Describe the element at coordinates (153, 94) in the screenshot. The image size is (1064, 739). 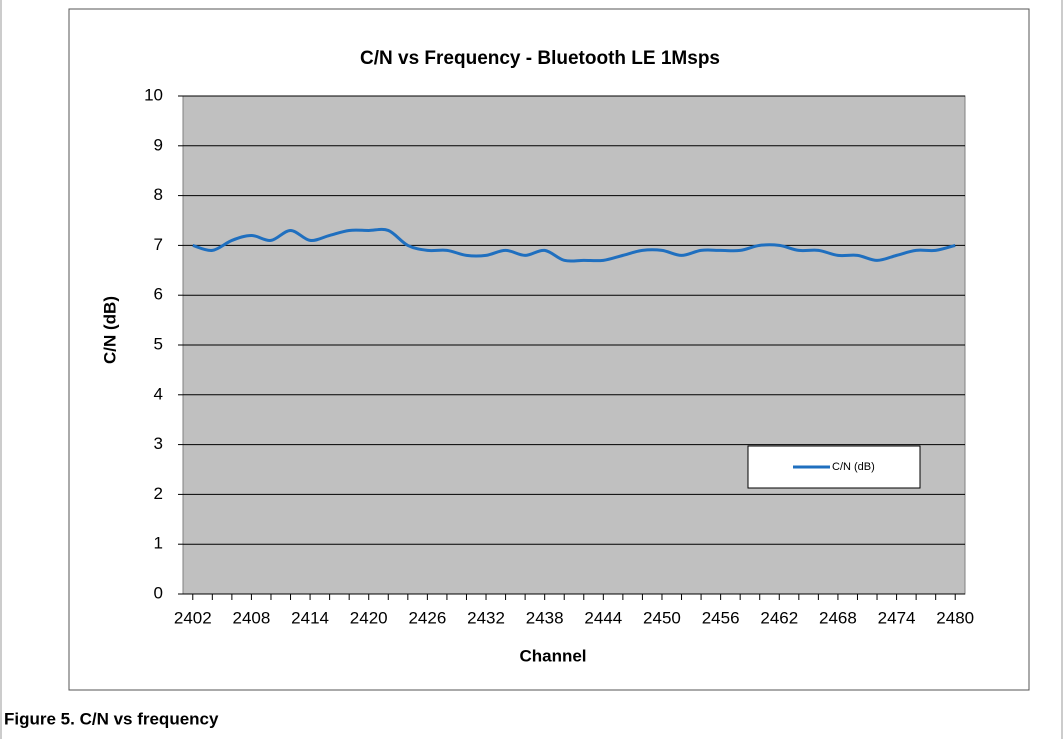
I see `y-tick-label: 10` at that location.